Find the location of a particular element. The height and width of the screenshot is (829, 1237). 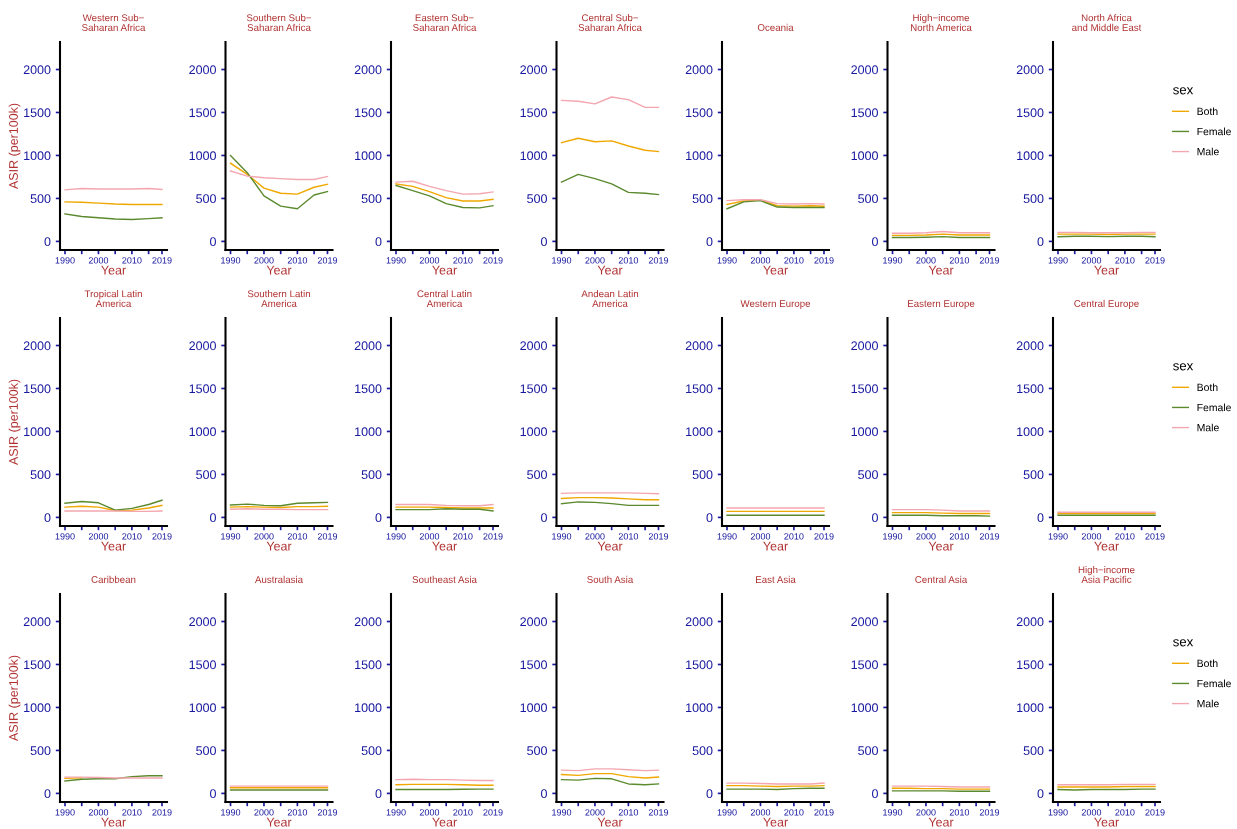

chart-title: East Asia is located at coordinates (776, 579).